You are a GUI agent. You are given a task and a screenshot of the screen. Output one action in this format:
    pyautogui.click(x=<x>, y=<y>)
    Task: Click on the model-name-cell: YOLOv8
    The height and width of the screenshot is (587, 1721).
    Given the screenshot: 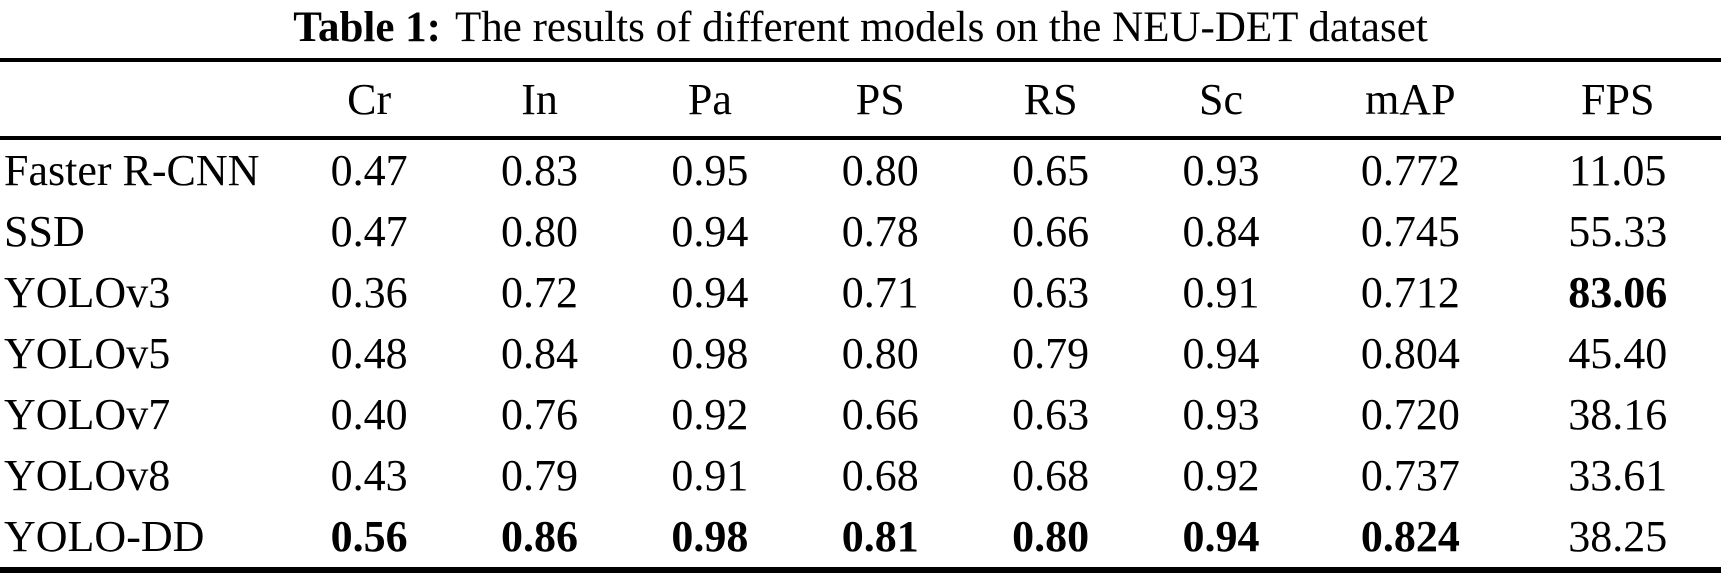 What is the action you would take?
    pyautogui.click(x=87, y=475)
    